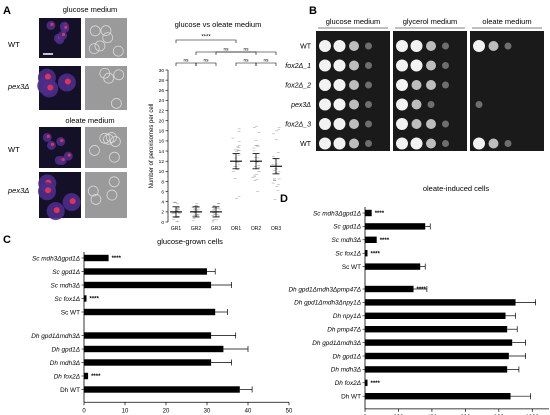  Describe the element at coordinates (430, 91) in the screenshot. I see `plate-background` at that location.